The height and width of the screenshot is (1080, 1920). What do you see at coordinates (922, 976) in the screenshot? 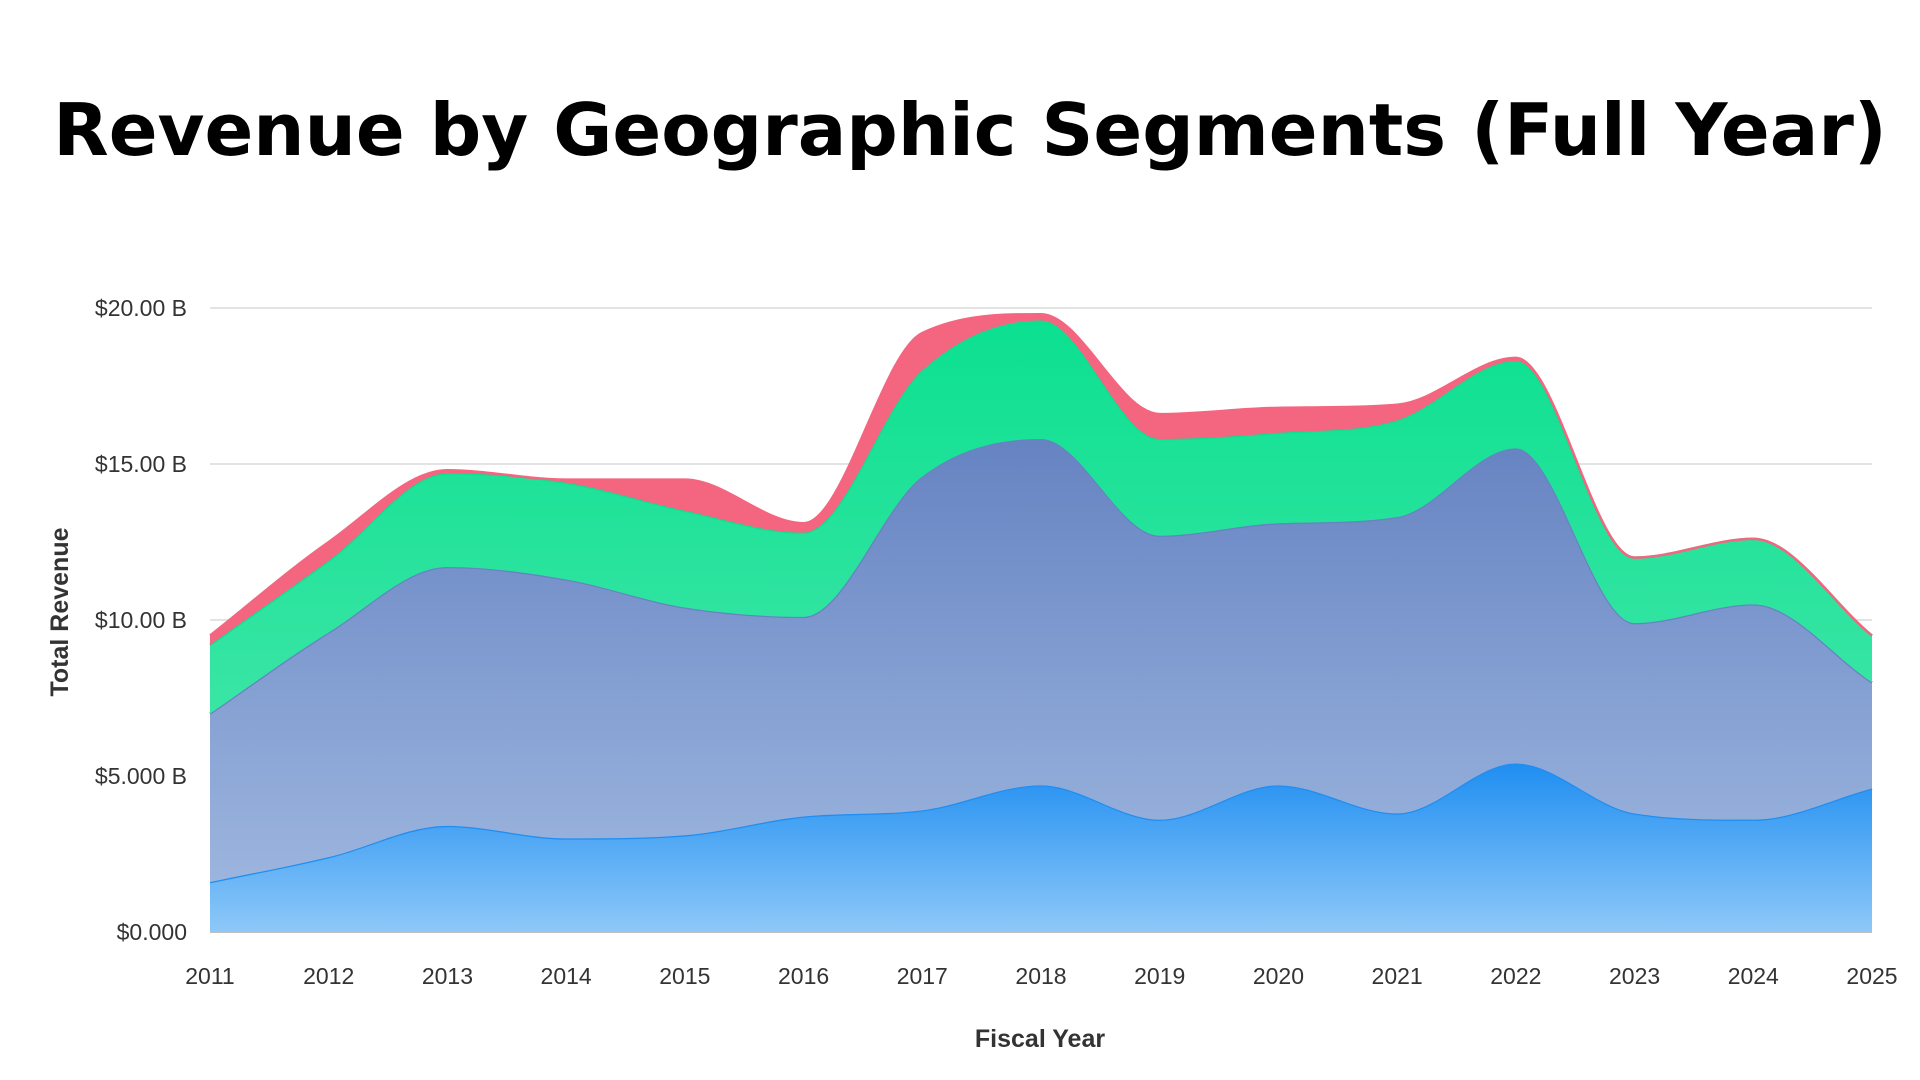
I see `x-tick-label: 2017` at bounding box center [922, 976].